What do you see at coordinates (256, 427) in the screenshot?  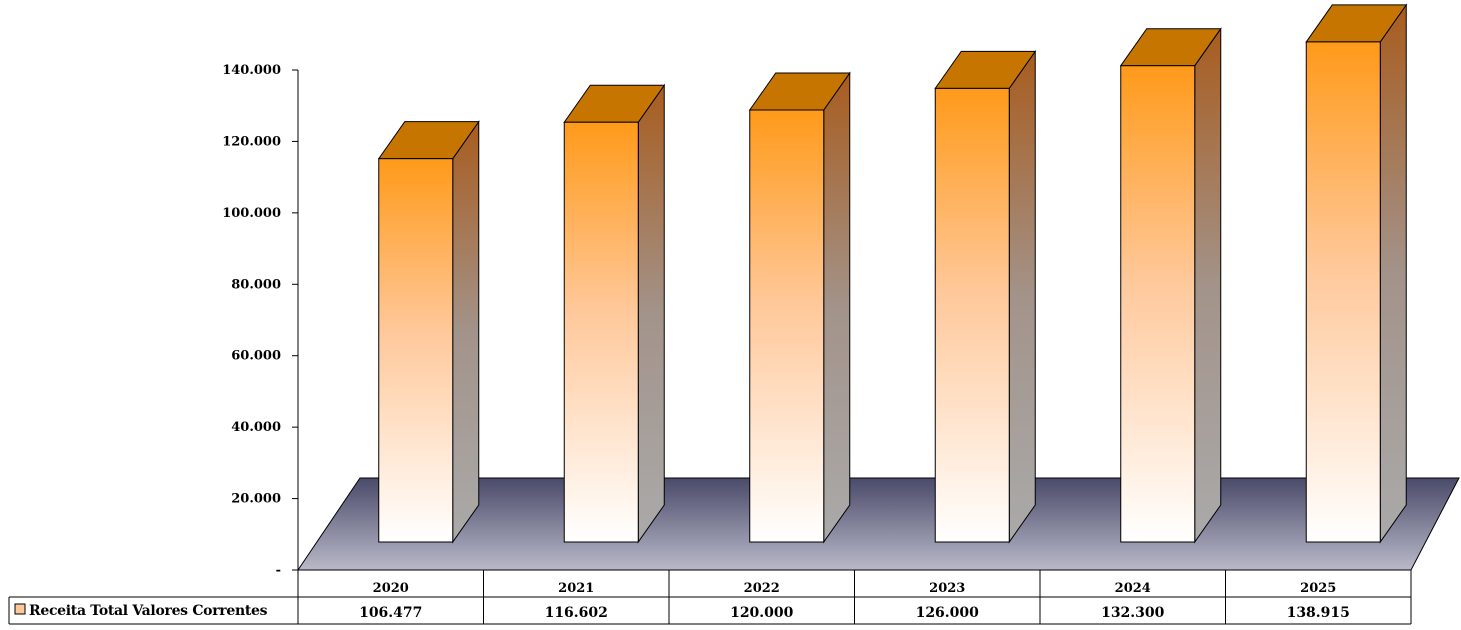 I see `y-tick-label: 40.000` at bounding box center [256, 427].